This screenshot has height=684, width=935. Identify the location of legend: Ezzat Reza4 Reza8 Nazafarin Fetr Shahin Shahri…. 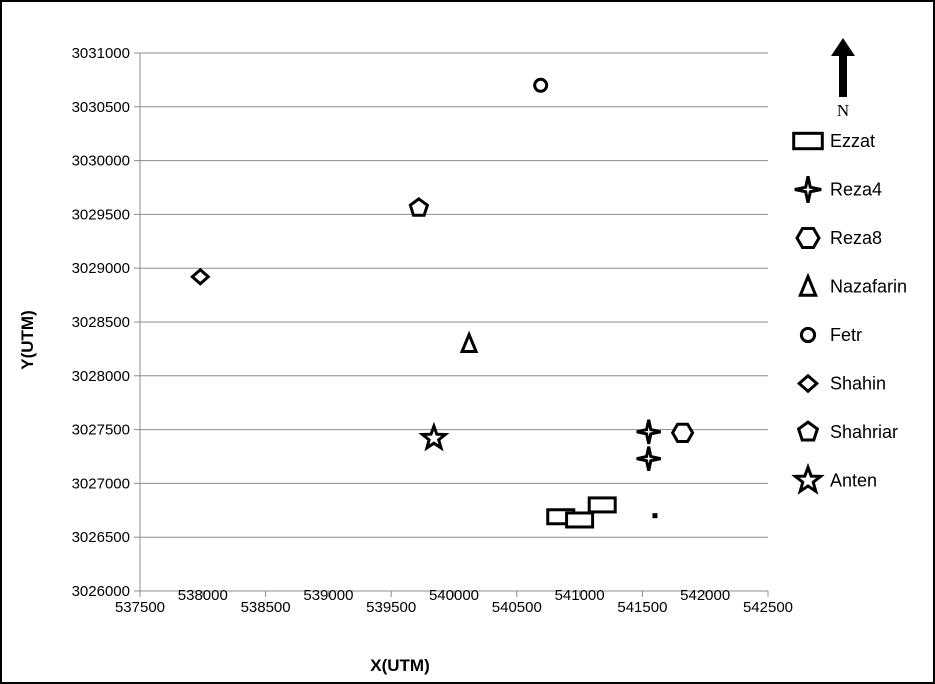
(849, 313).